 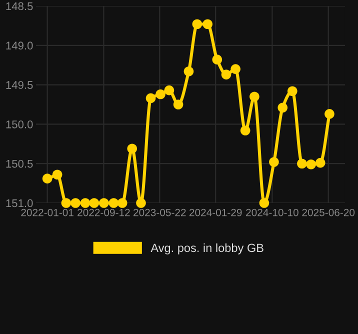 What do you see at coordinates (19, 46) in the screenshot?
I see `y-tick-label: 149.0` at bounding box center [19, 46].